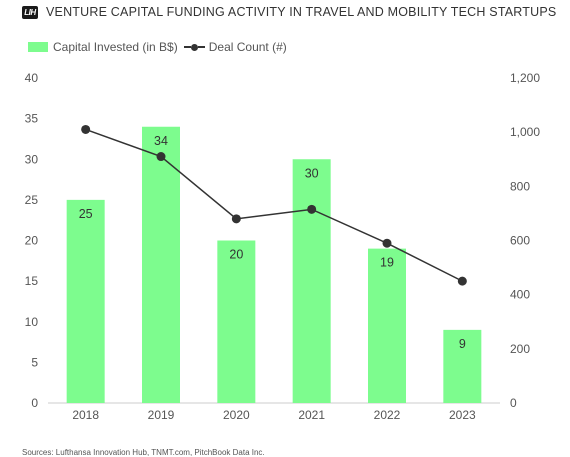 This screenshot has height=457, width=570. I want to click on bar-value-label: 20, so click(236, 255).